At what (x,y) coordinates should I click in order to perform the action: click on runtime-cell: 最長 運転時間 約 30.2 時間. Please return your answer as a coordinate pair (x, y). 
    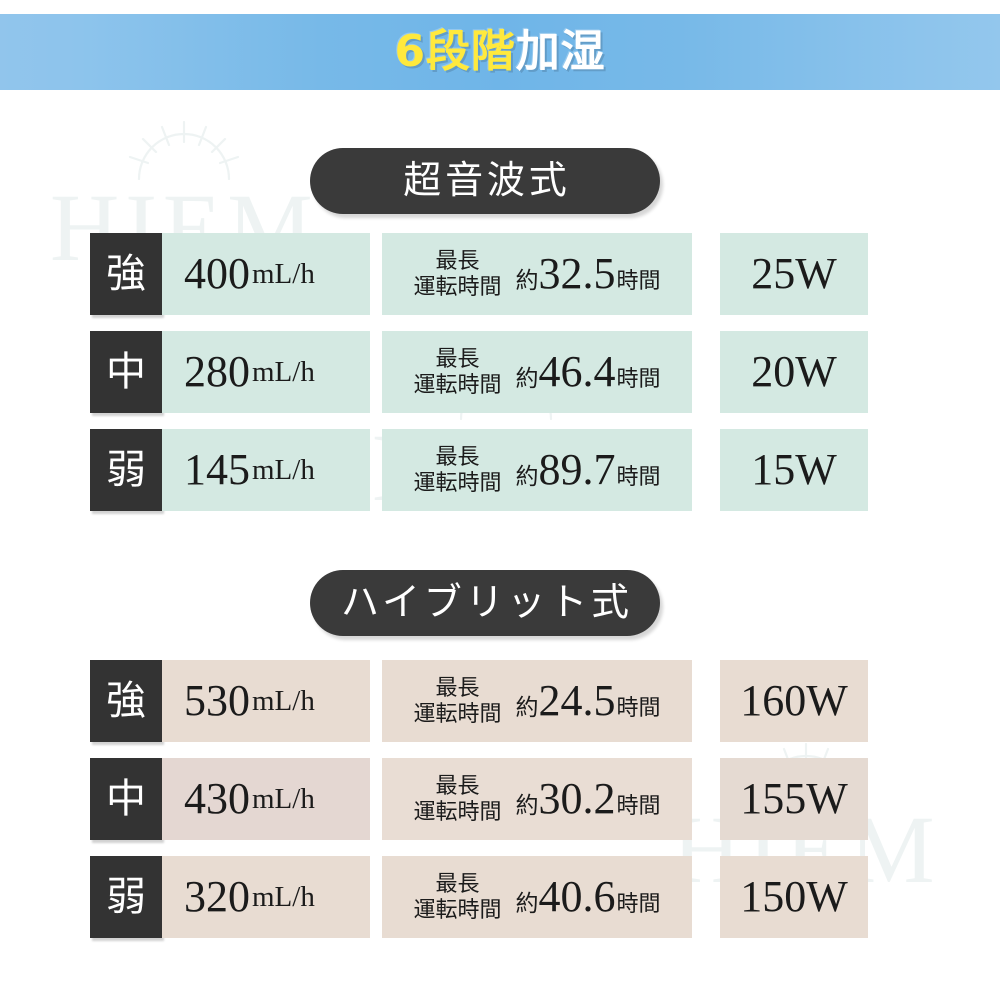
    Looking at the image, I should click on (537, 799).